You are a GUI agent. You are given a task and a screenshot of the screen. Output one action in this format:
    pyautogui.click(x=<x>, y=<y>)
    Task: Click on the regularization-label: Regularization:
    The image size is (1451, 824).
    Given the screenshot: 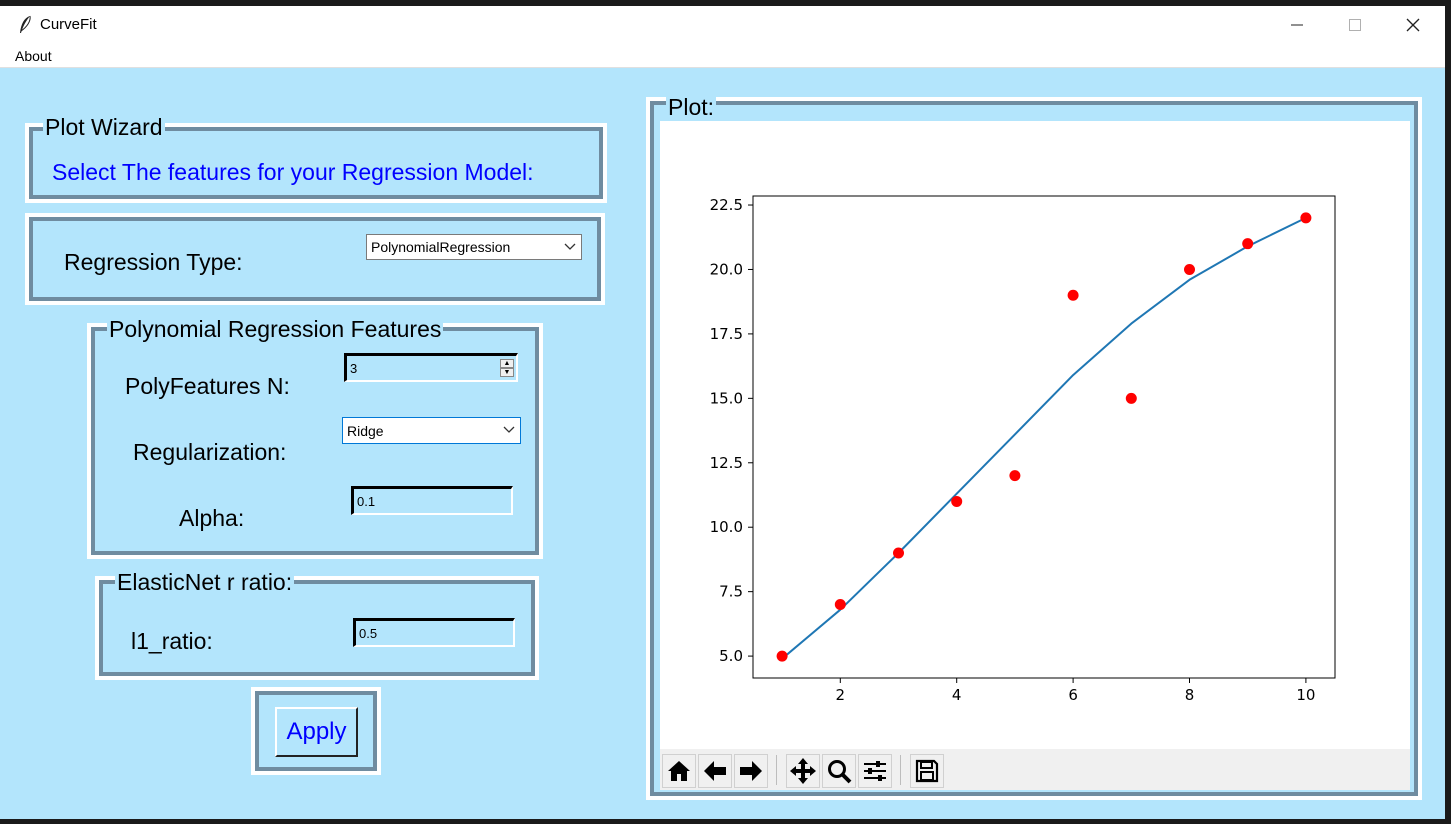 What is the action you would take?
    pyautogui.click(x=210, y=452)
    